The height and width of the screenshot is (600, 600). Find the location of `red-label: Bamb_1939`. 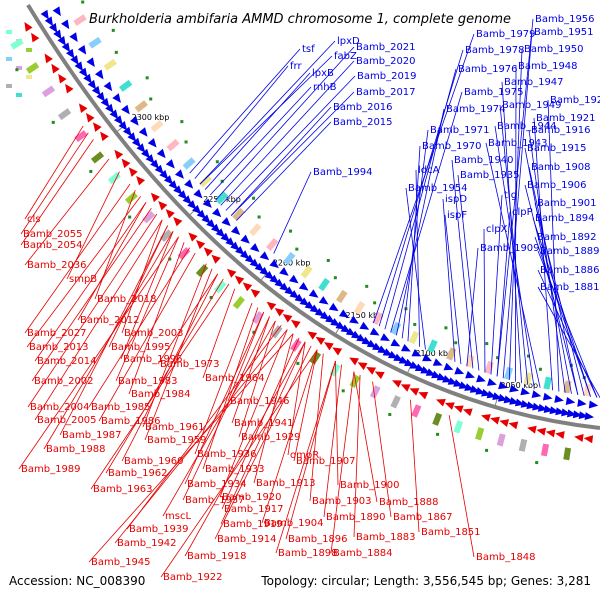

red-label: Bamb_1939 is located at coordinates (159, 529).